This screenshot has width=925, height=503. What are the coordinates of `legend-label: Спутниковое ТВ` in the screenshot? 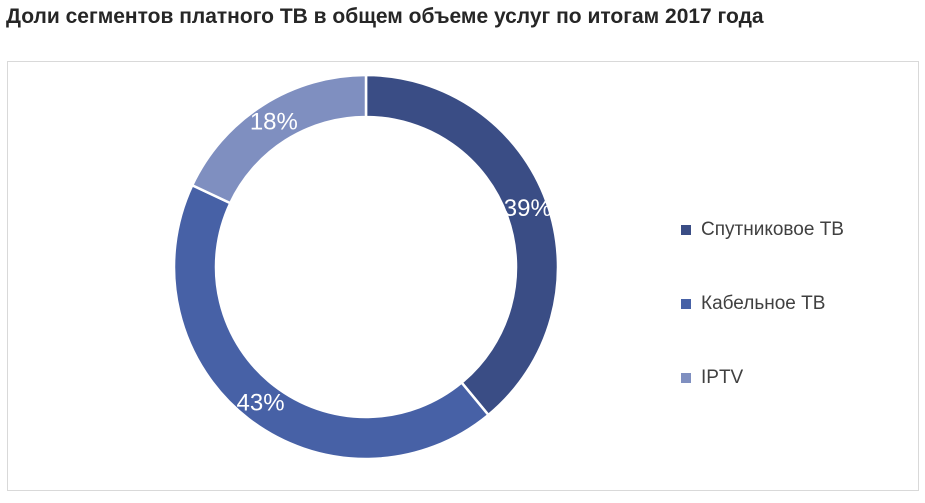 It's located at (772, 229).